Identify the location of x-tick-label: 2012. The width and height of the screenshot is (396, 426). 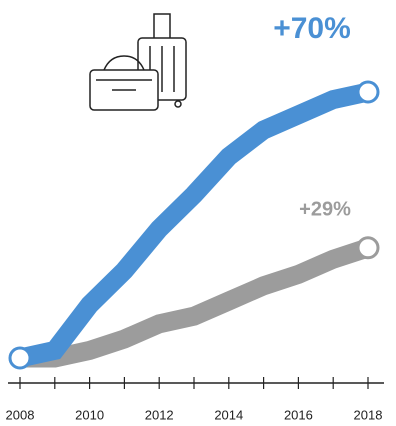
(159, 414).